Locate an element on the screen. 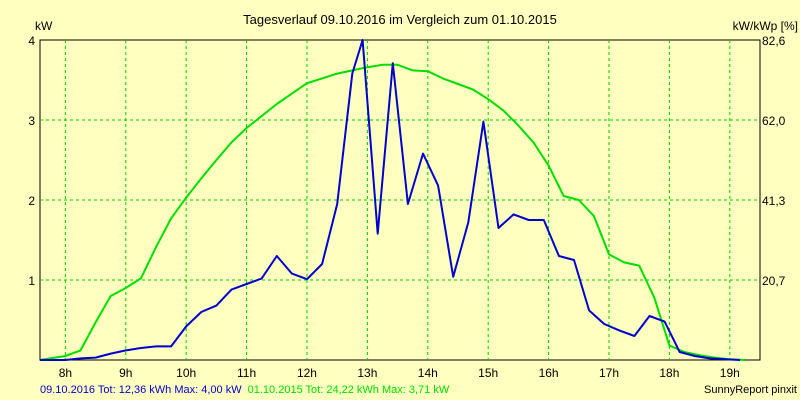 The height and width of the screenshot is (400, 800). footer-series-2-summary: 01.10.2015 Tot: 24,22 kWh Max: 3,71 kW is located at coordinates (349, 390).